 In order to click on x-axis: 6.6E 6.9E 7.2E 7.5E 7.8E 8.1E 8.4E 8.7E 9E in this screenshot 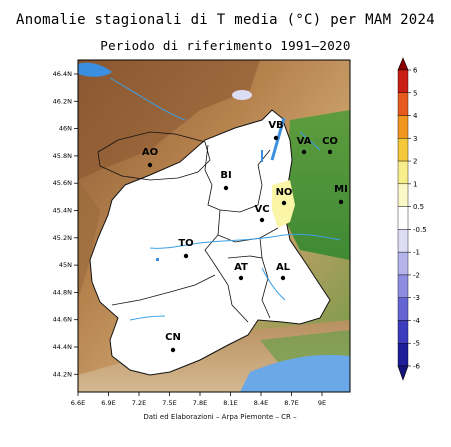, I will do `click(198, 399)`.